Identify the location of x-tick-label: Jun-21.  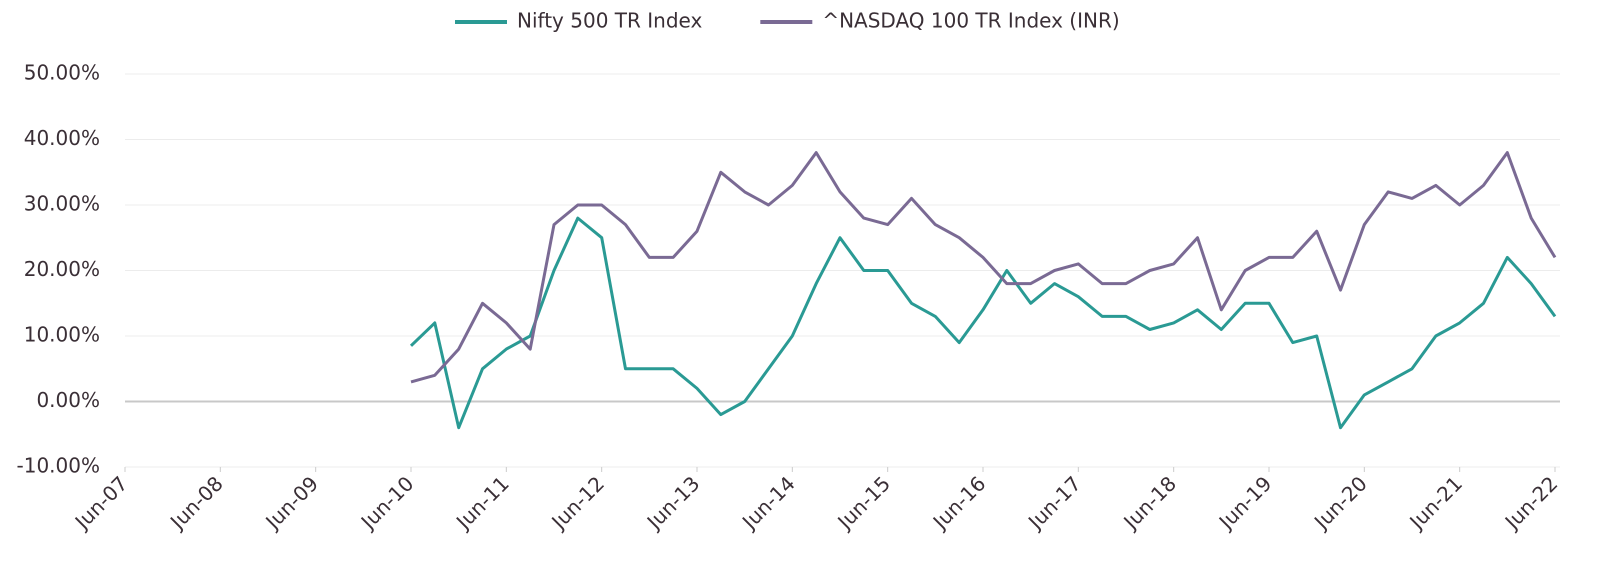
(1436, 503).